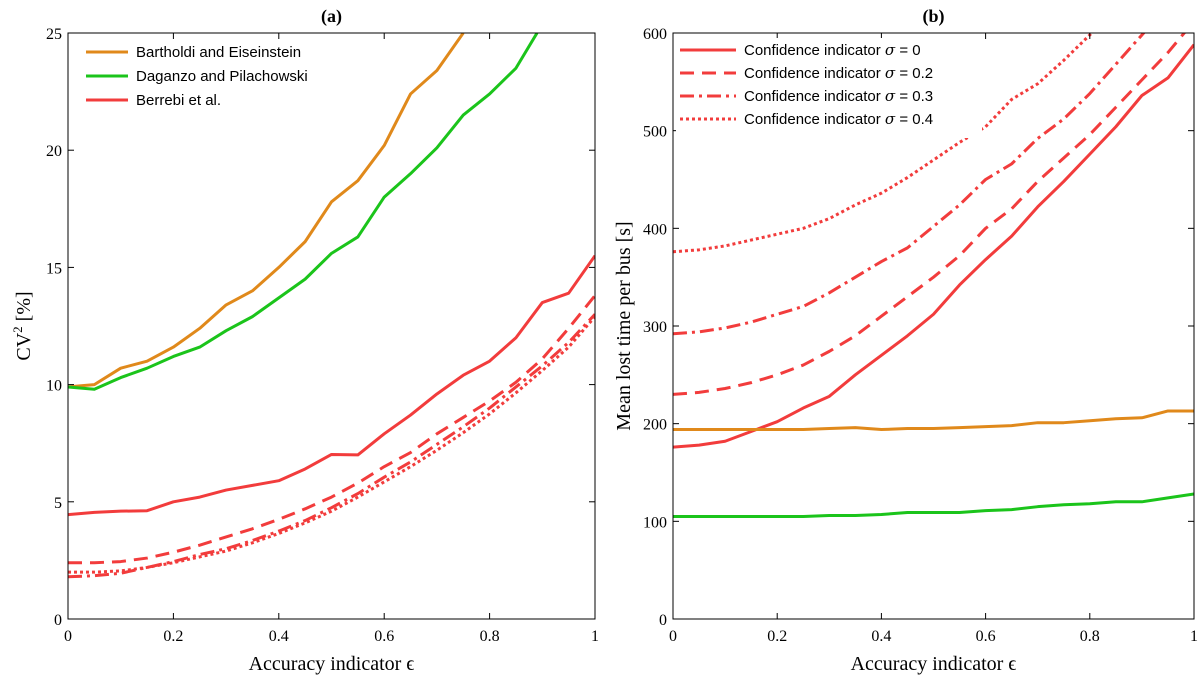 The height and width of the screenshot is (684, 1199). Describe the element at coordinates (934, 664) in the screenshot. I see `x-axis-label-b: Accuracy indicator ϵ` at that location.